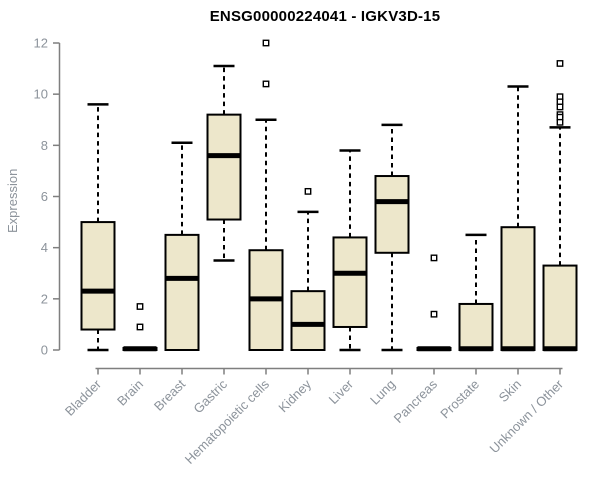 The height and width of the screenshot is (500, 600). I want to click on y-tick-label: 2, so click(44, 298).